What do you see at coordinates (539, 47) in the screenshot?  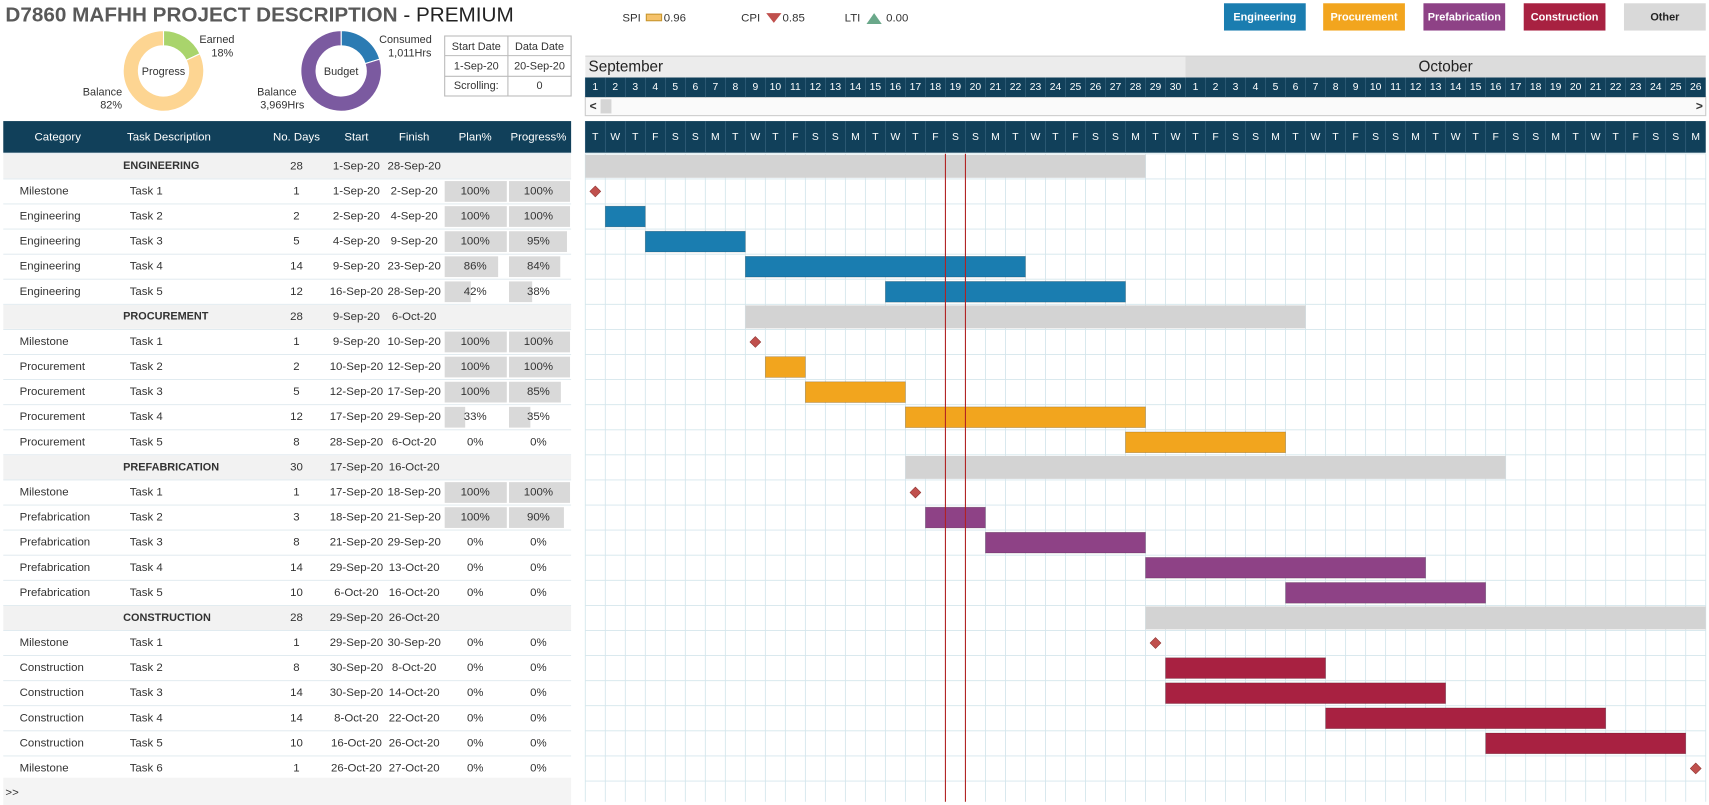 I see `info-header: Data Date` at bounding box center [539, 47].